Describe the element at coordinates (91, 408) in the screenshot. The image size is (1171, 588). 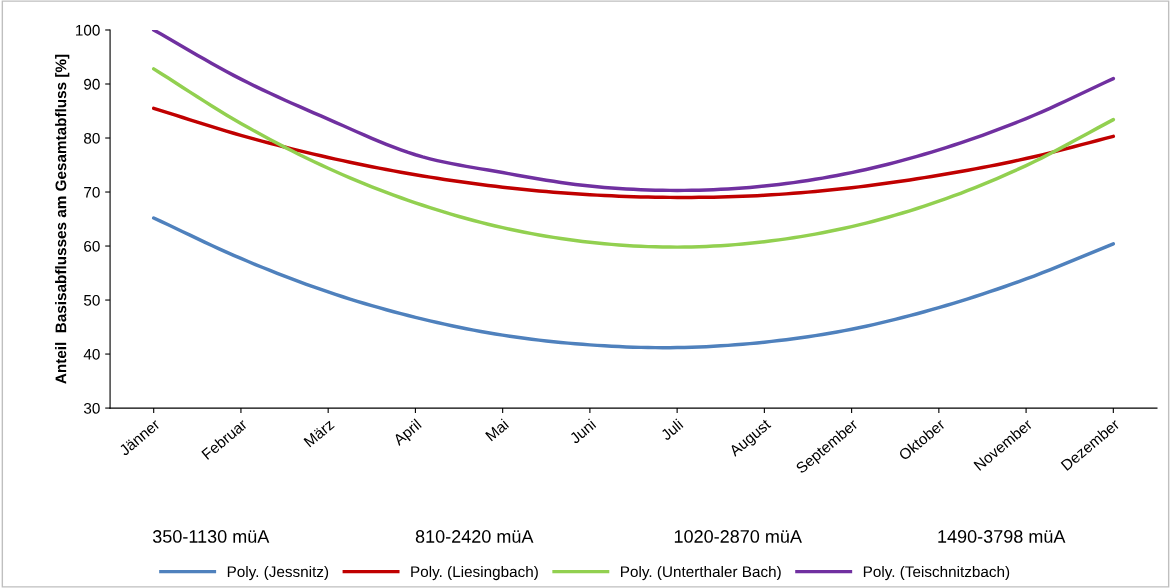
I see `y-tick-label: 30` at that location.